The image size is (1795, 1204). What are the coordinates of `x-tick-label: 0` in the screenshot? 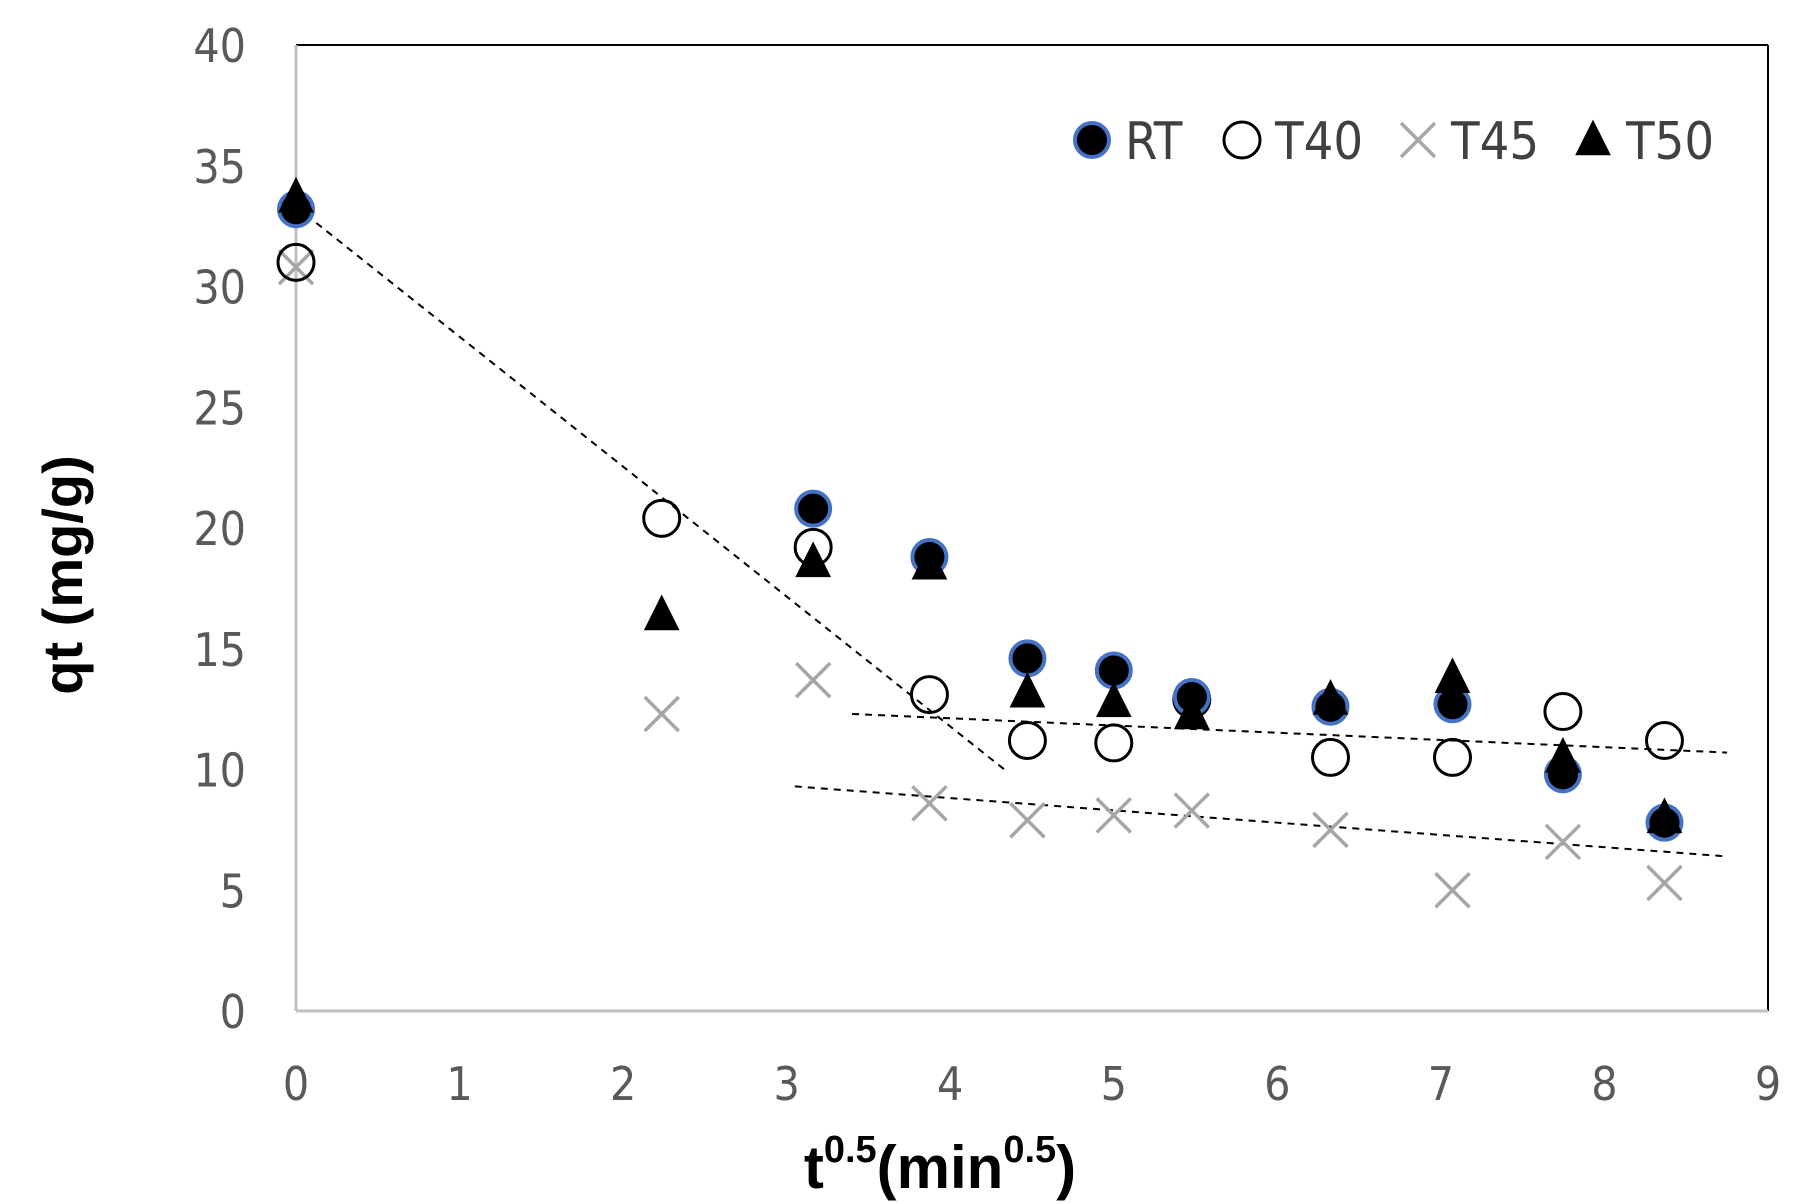 It's located at (296, 1084).